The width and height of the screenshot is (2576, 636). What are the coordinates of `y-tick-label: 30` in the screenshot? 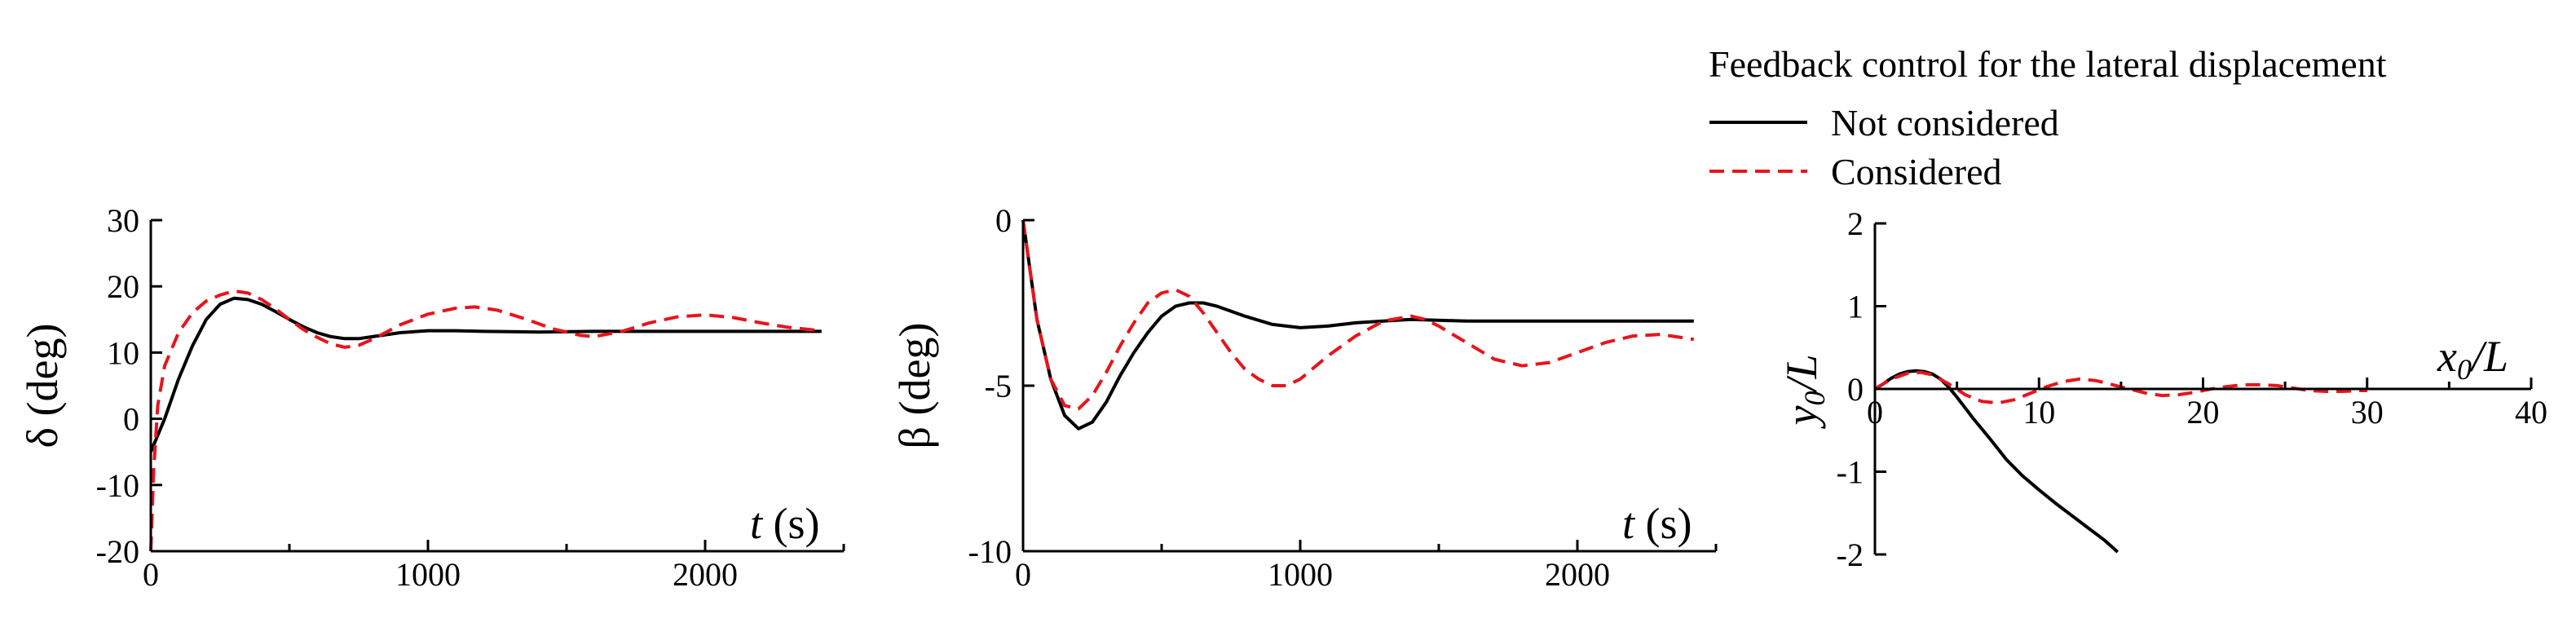 It's located at (123, 220).